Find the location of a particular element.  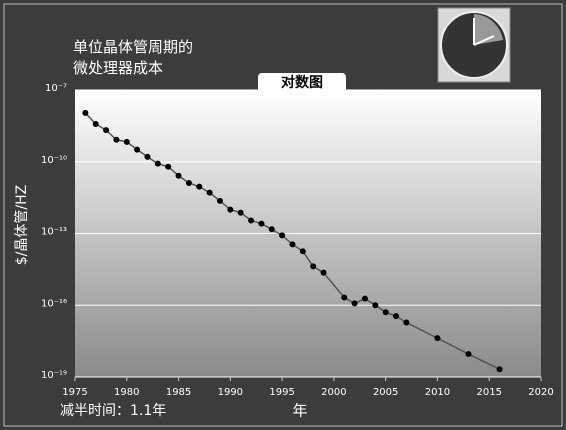

x-tick-label: 1990 is located at coordinates (230, 392).